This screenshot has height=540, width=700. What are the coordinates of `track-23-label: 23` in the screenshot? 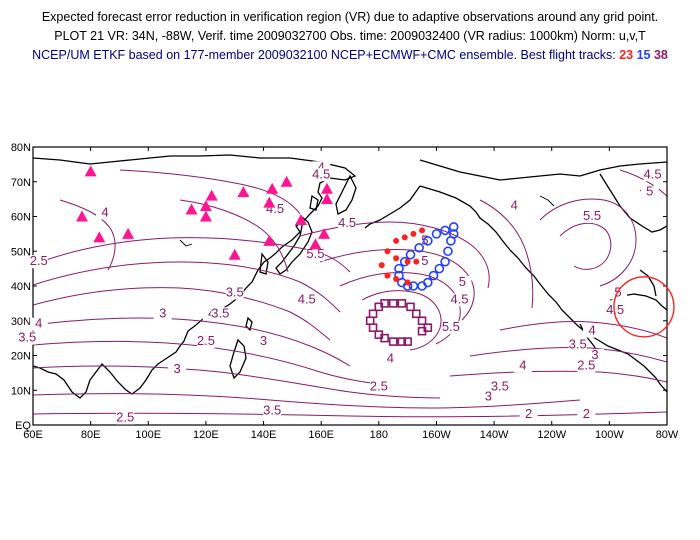 It's located at (626, 55).